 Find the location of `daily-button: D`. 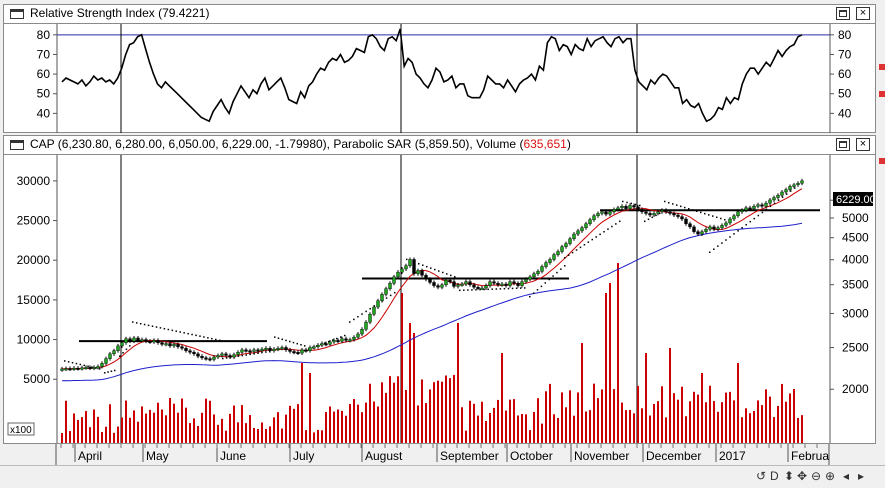

daily-button: D is located at coordinates (774, 476).